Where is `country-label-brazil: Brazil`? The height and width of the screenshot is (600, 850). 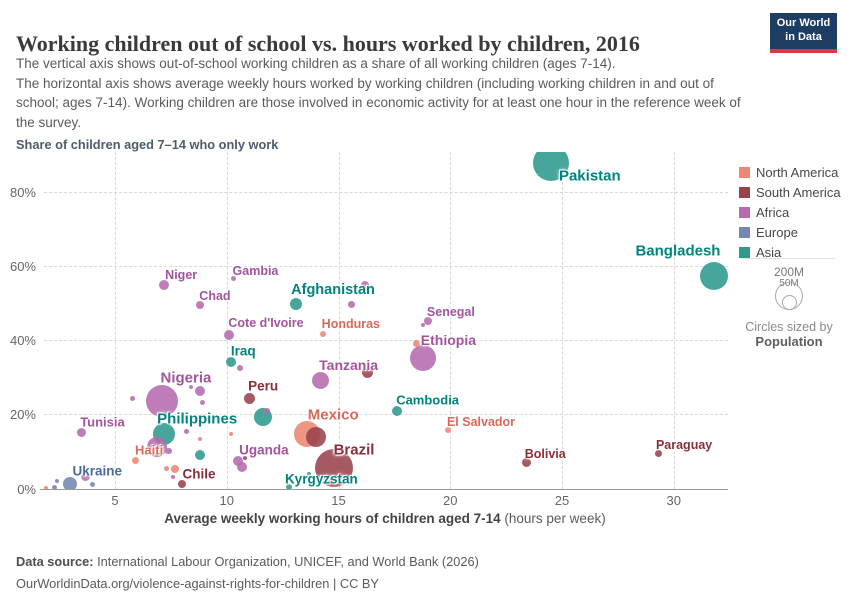 country-label-brazil: Brazil is located at coordinates (354, 450).